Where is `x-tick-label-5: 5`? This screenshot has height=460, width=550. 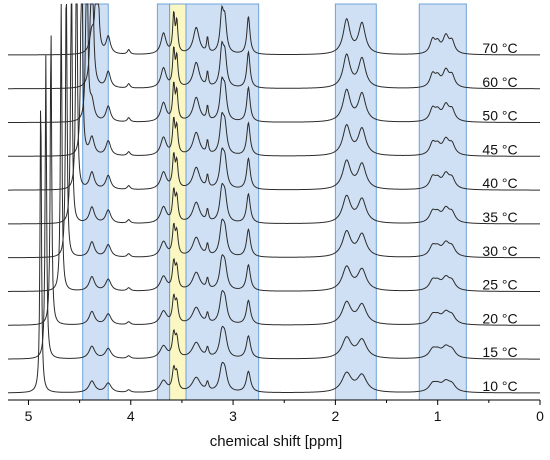 x-tick-label-5: 5 is located at coordinates (29, 416).